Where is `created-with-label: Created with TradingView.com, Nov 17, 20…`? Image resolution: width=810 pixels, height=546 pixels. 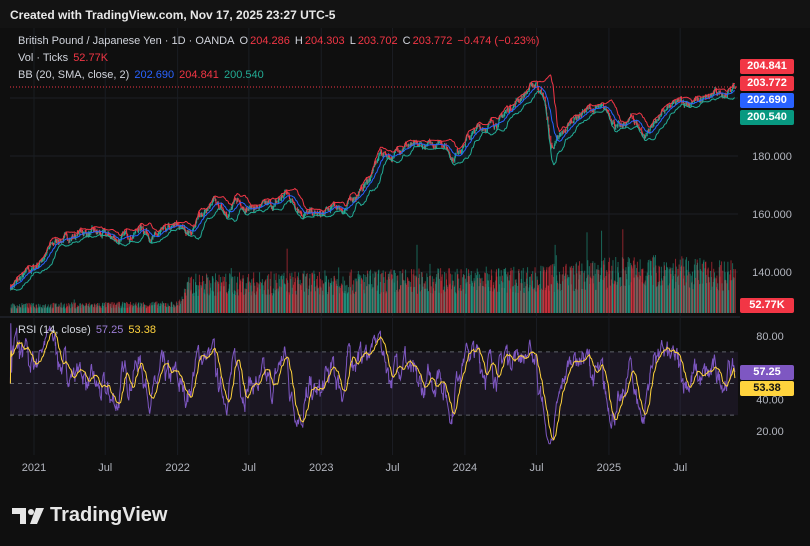
created-with-label: Created with TradingView.com, Nov 17, 20… is located at coordinates (173, 15).